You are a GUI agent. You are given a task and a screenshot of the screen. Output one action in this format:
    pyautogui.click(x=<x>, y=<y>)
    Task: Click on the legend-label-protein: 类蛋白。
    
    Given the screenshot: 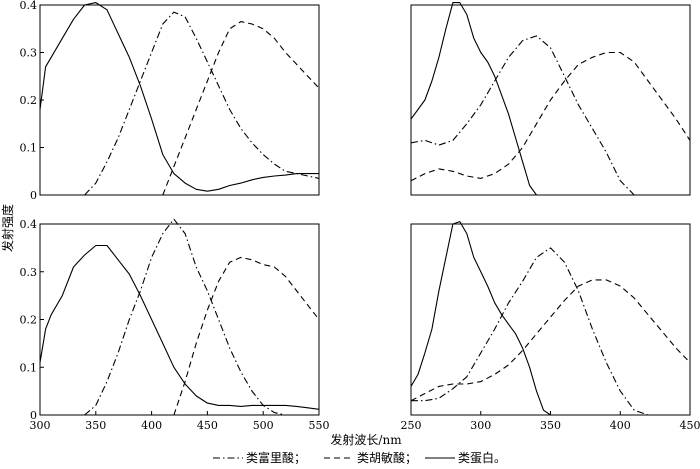 What is the action you would take?
    pyautogui.click(x=482, y=457)
    